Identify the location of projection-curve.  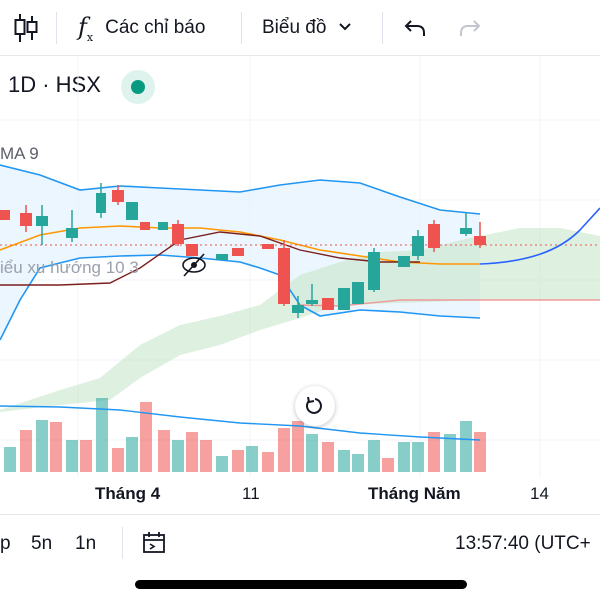
(539, 236).